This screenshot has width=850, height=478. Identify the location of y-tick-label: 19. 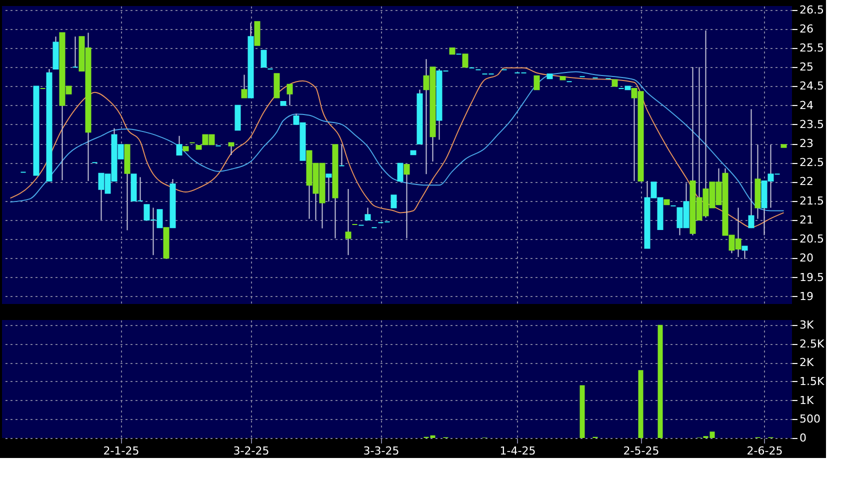
(807, 296).